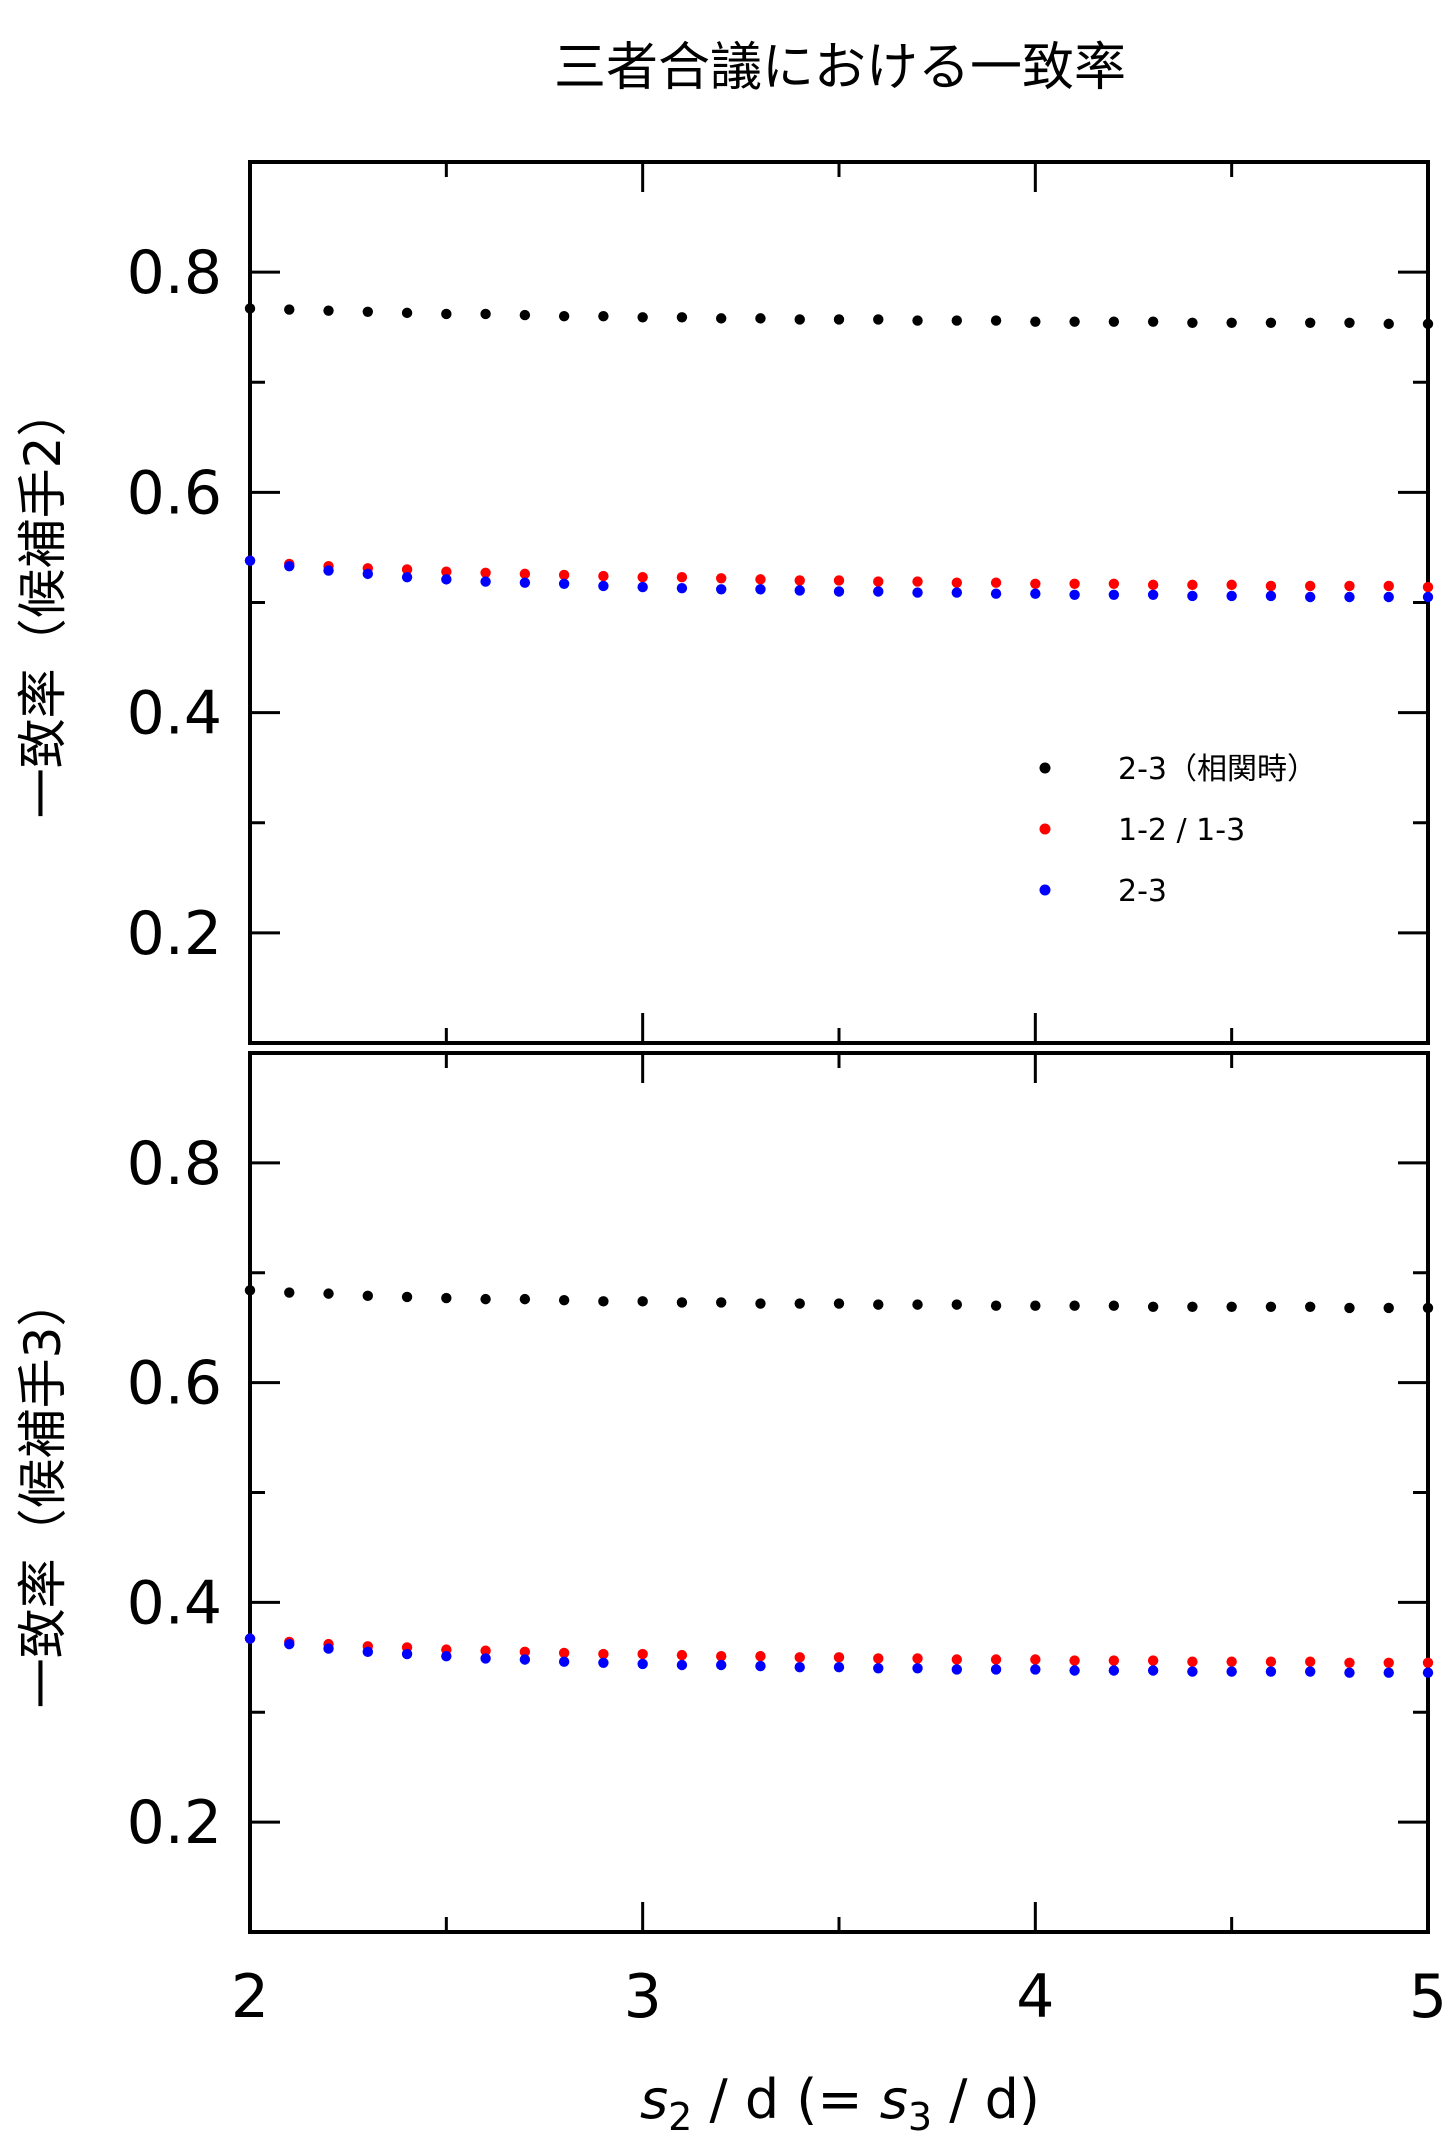 This screenshot has width=1450, height=2150. Describe the element at coordinates (1035, 1997) in the screenshot. I see `x-tick-label: 4` at that location.